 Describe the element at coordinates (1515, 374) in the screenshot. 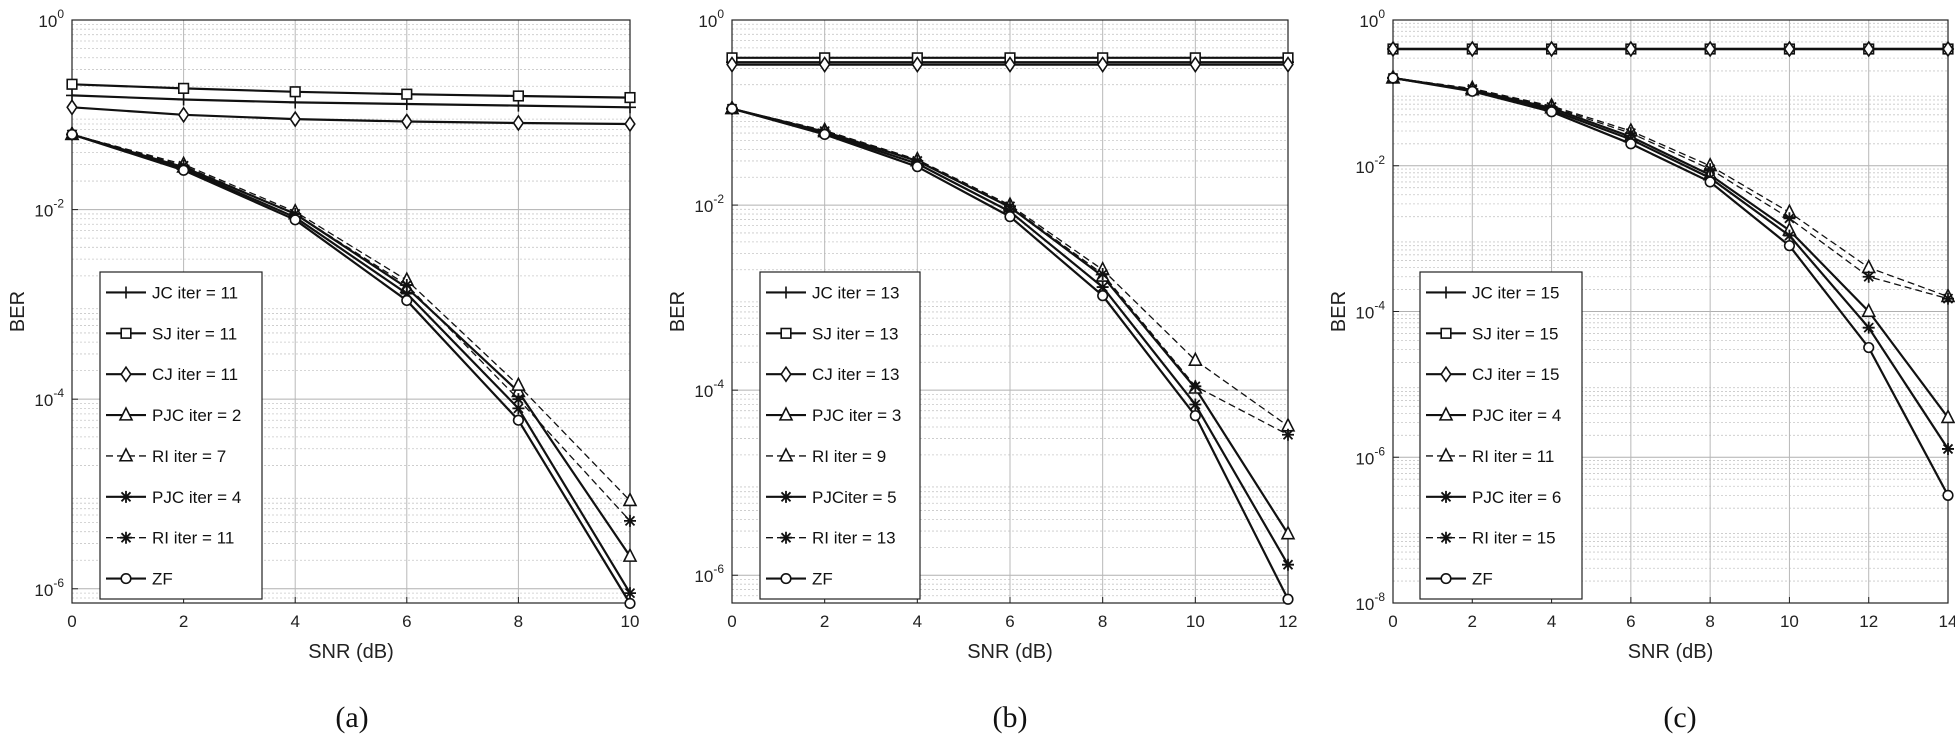

I see `legend-label: CJ iter = 15` at that location.